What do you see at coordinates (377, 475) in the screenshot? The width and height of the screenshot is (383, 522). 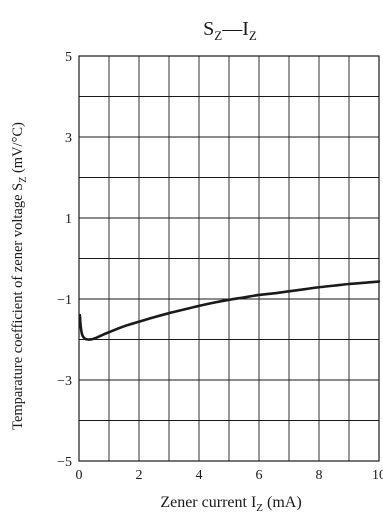 I see `x-tick-label: 10` at bounding box center [377, 475].